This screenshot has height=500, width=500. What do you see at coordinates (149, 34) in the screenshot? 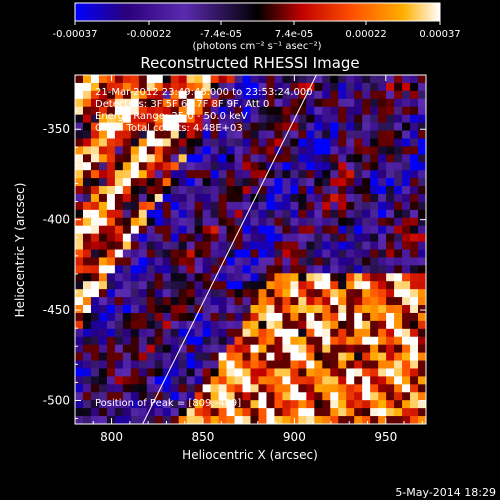
I see `colorbar-tick-label: -0.00022` at bounding box center [149, 34].